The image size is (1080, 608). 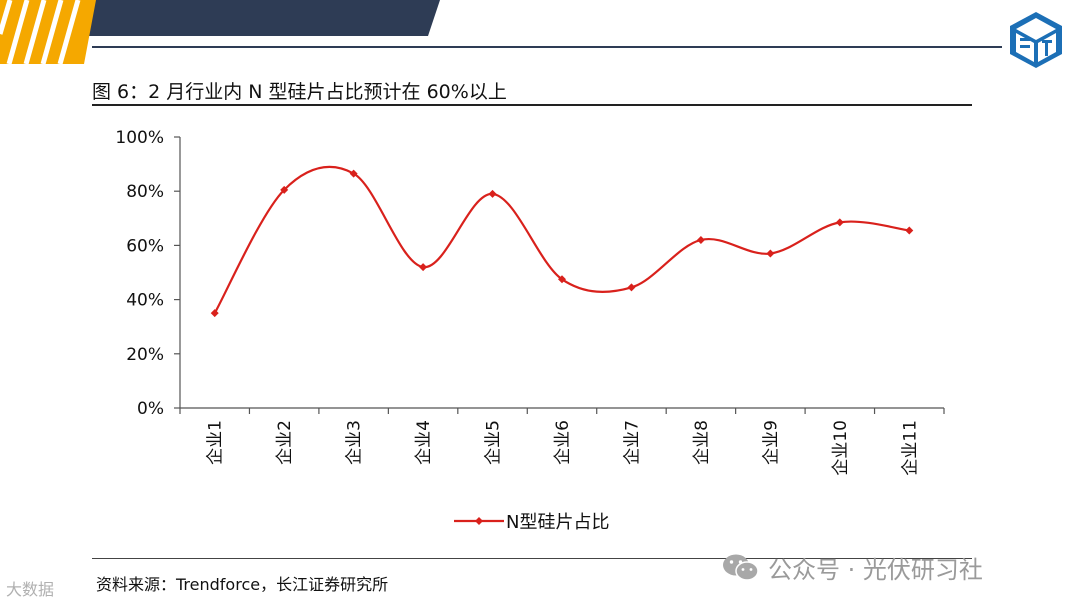 I want to click on y-tick-label: 20%, so click(x=145, y=355).